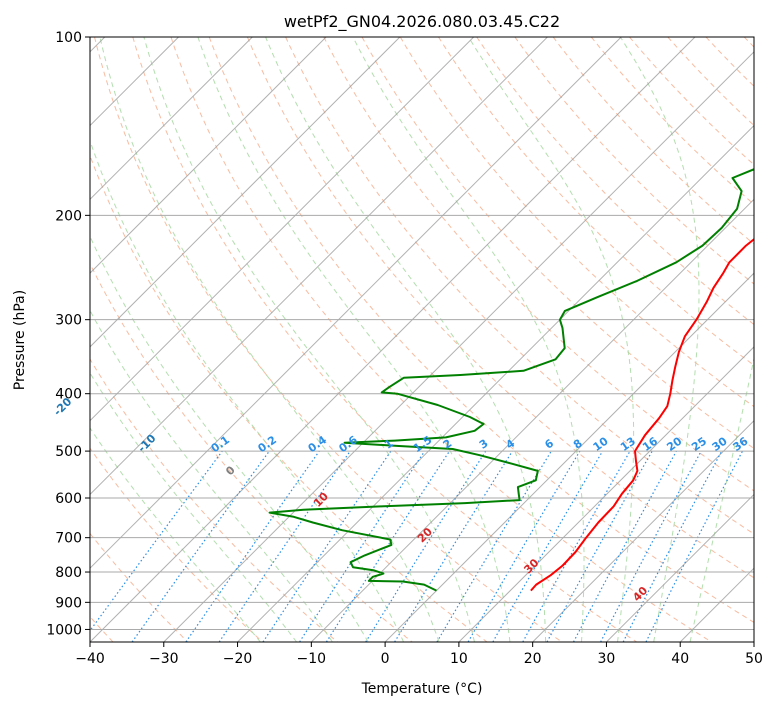 The image size is (775, 708). What do you see at coordinates (68, 38) in the screenshot?
I see `y-tick-label: 100` at bounding box center [68, 38].